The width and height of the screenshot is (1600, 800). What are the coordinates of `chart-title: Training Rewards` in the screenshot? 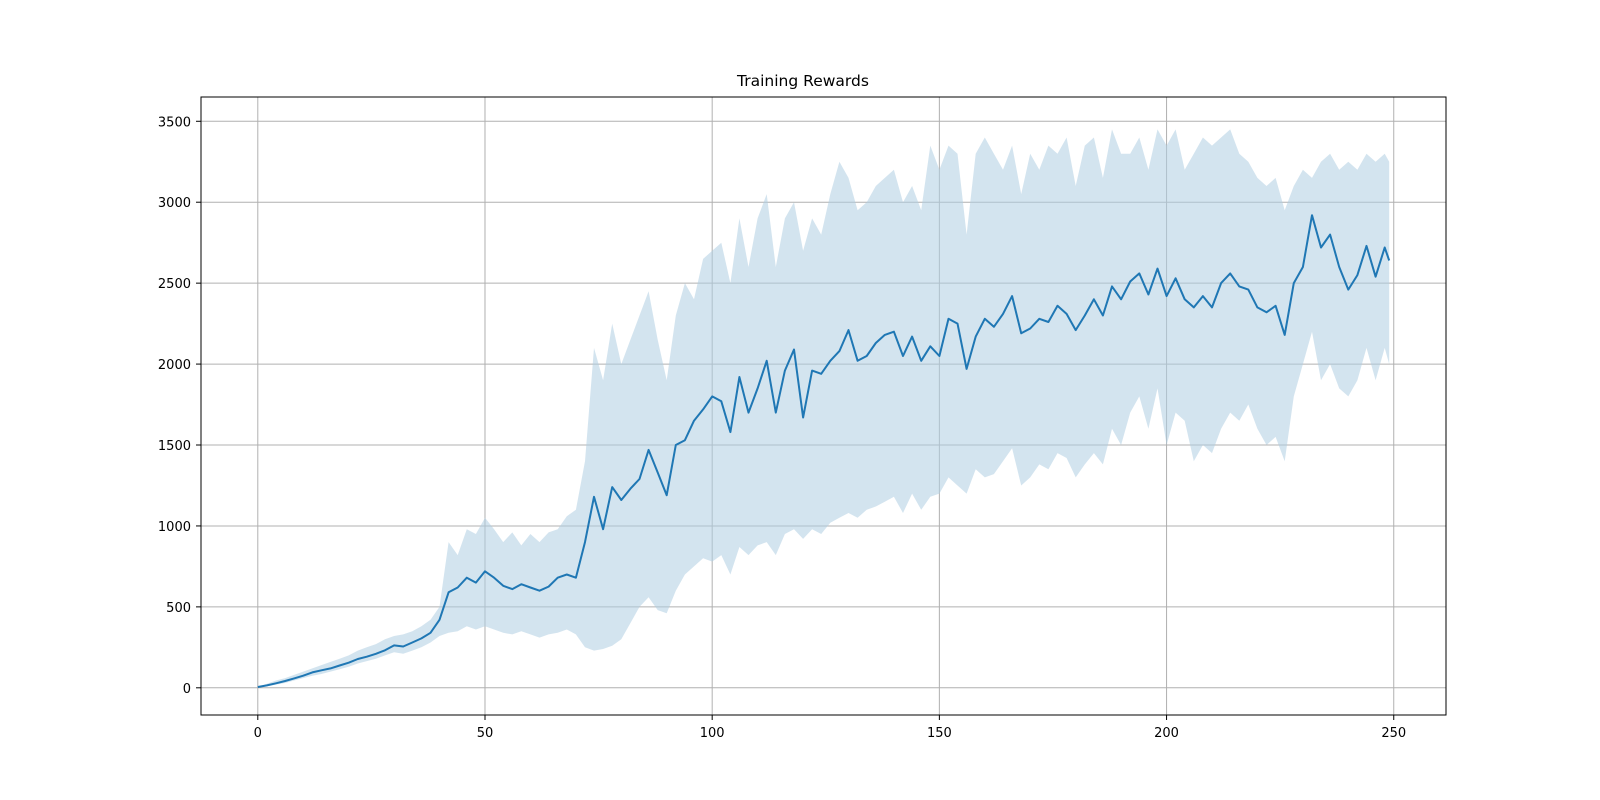 It's located at (802, 81).